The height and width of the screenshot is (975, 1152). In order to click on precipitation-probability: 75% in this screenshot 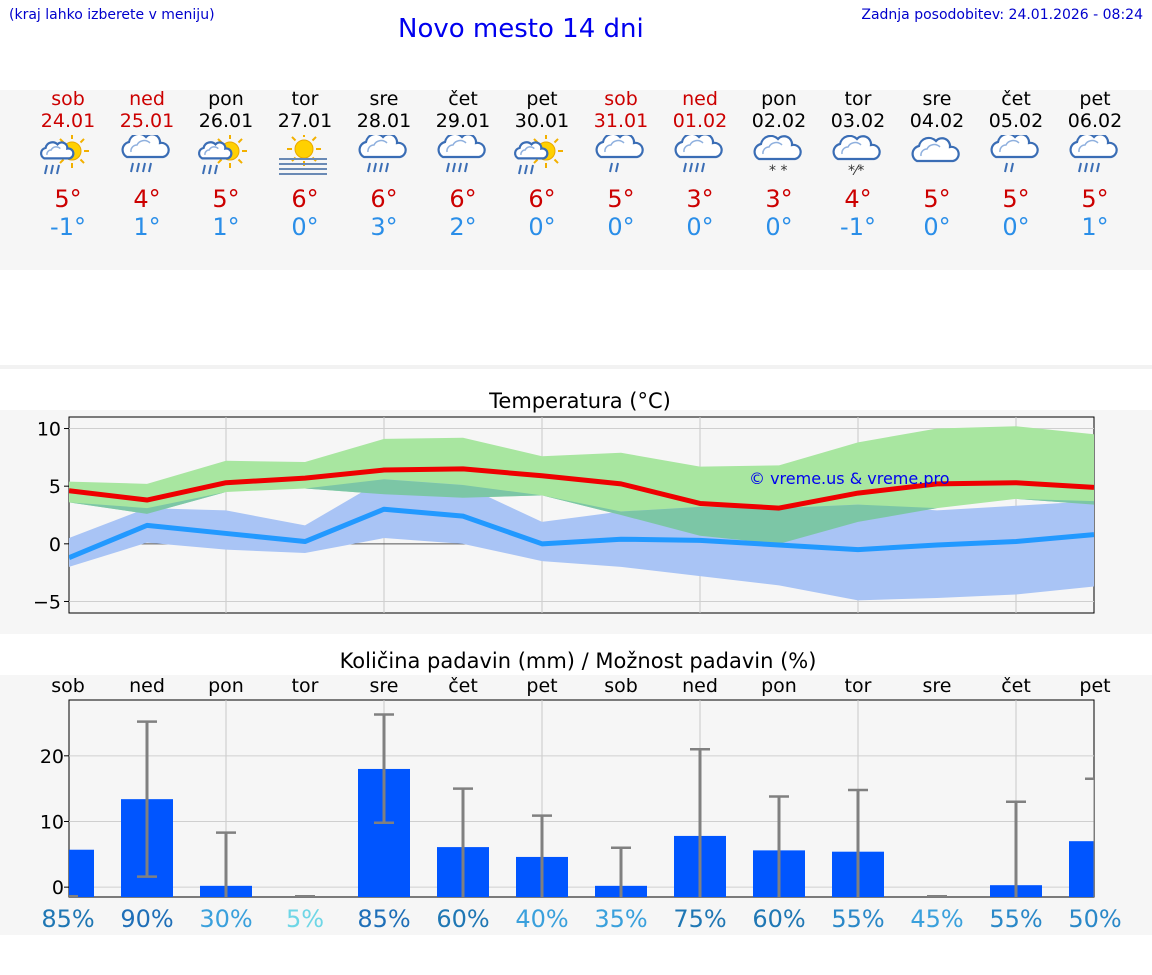, I will do `click(699, 919)`.